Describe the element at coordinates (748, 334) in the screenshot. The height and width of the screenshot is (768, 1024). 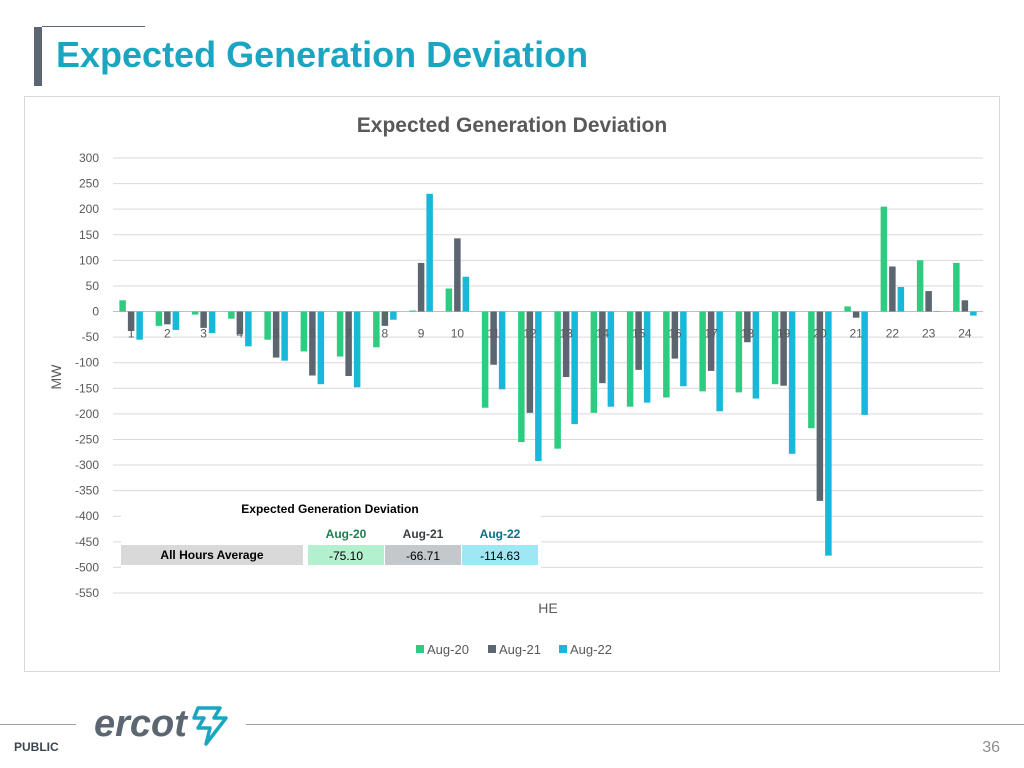
I see `x-tick-label: 18` at that location.